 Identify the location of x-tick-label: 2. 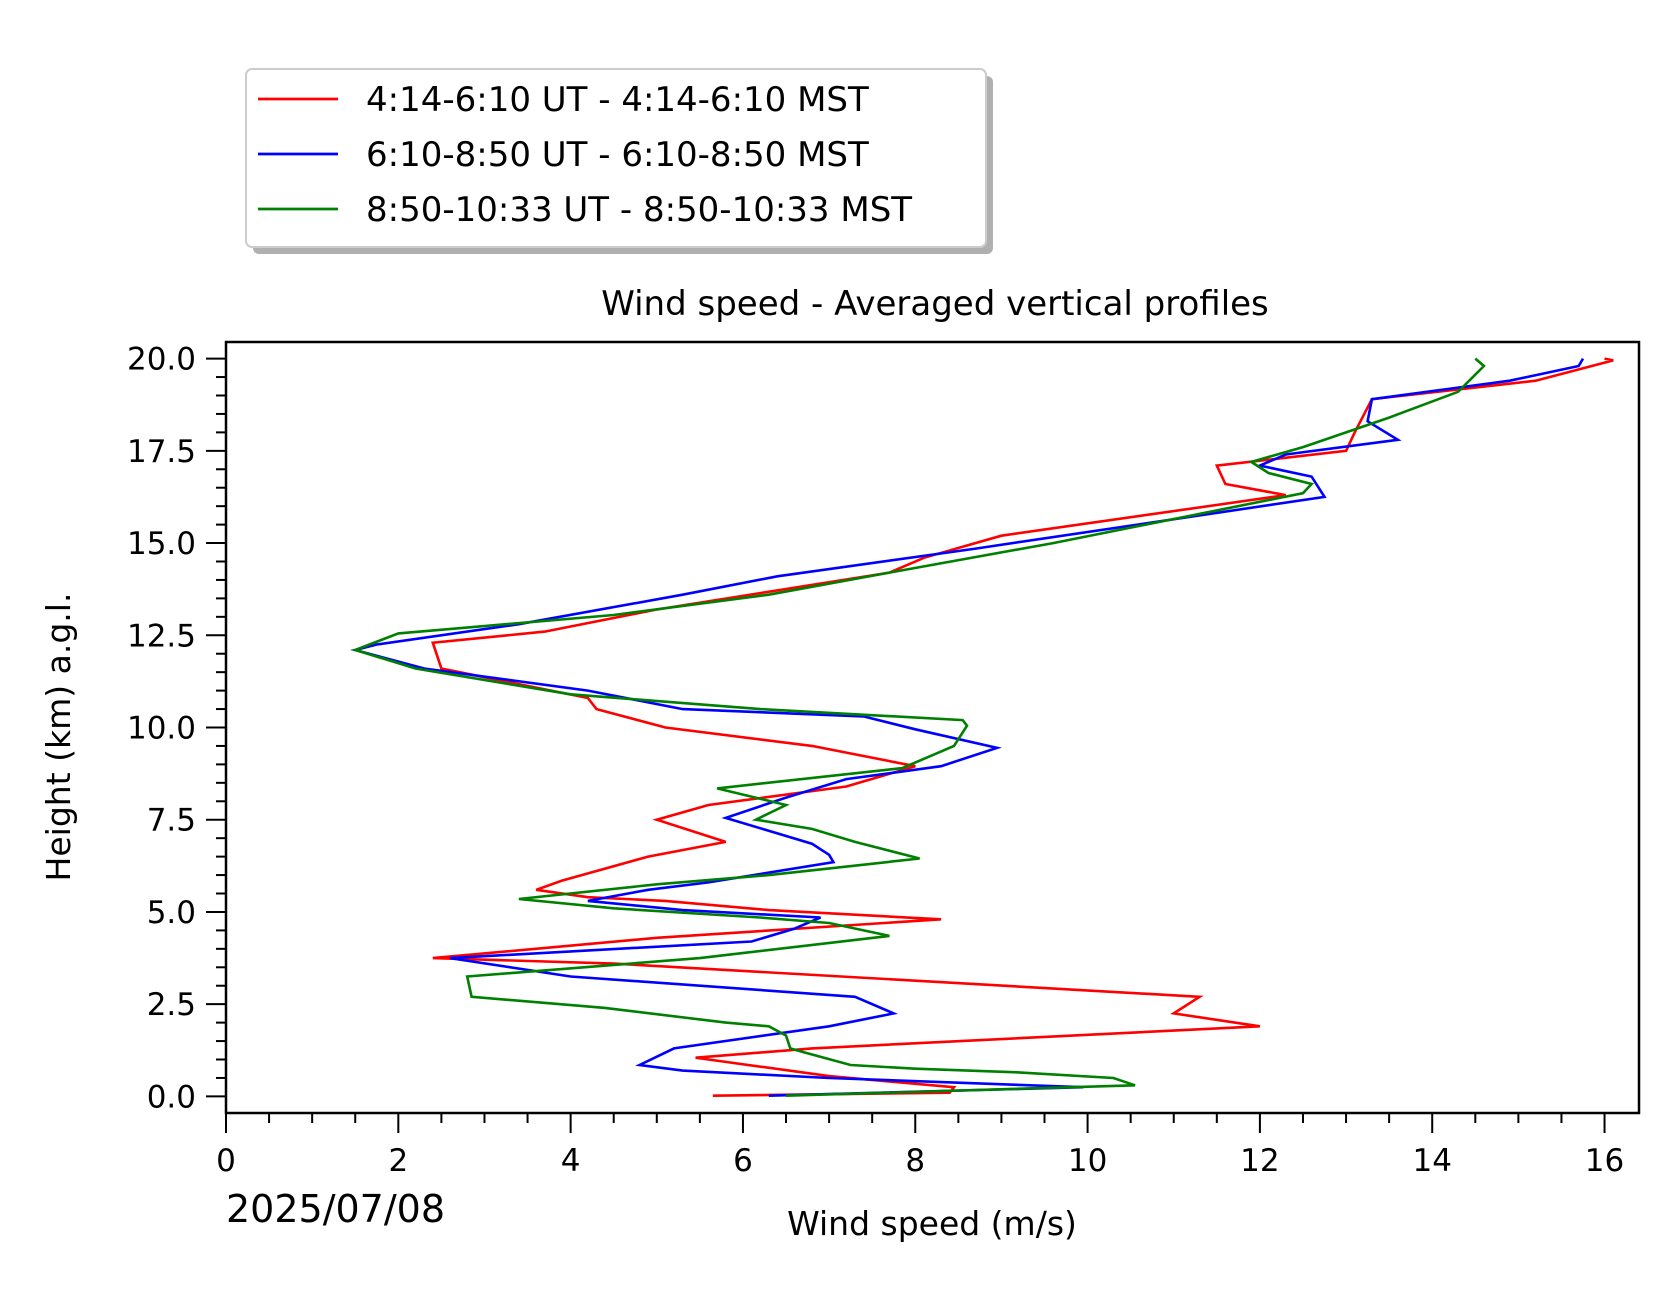
(398, 1161).